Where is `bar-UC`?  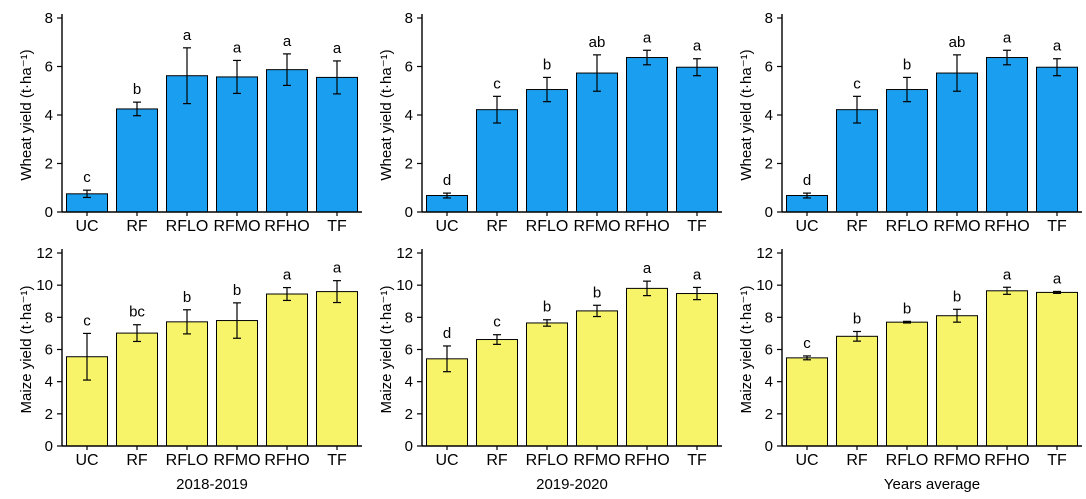 bar-UC is located at coordinates (807, 402).